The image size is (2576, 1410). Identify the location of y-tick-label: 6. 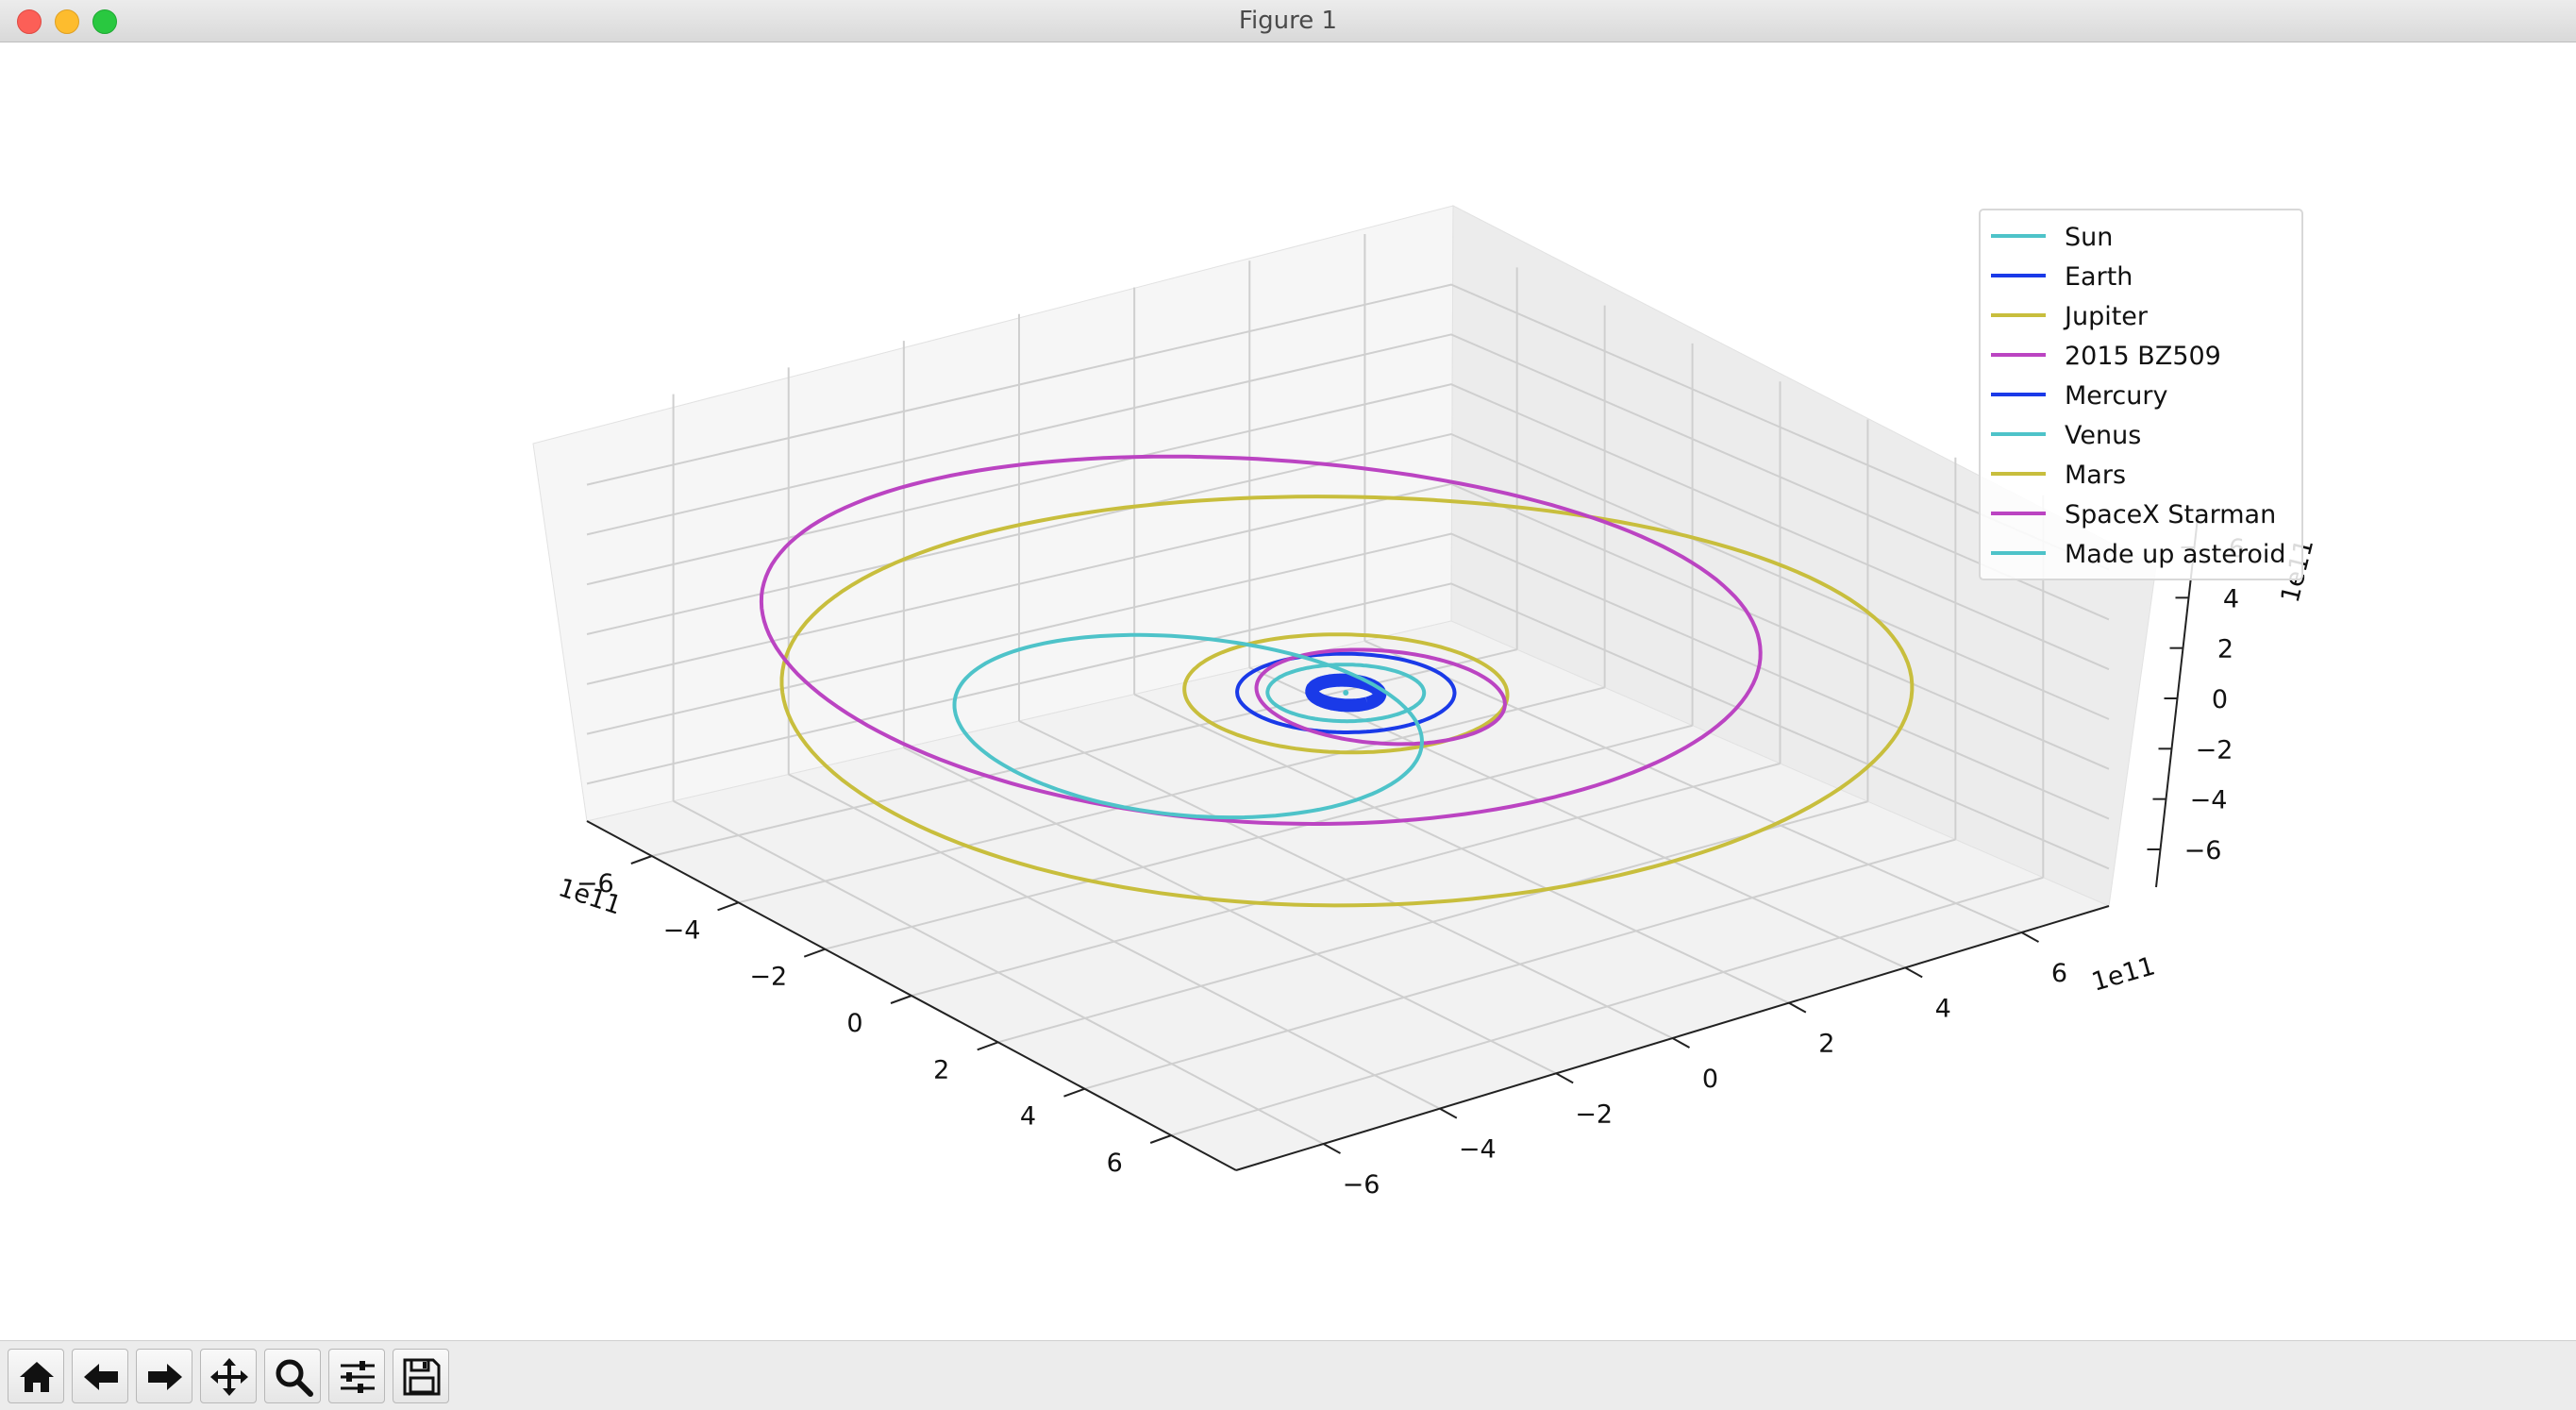
(2059, 974).